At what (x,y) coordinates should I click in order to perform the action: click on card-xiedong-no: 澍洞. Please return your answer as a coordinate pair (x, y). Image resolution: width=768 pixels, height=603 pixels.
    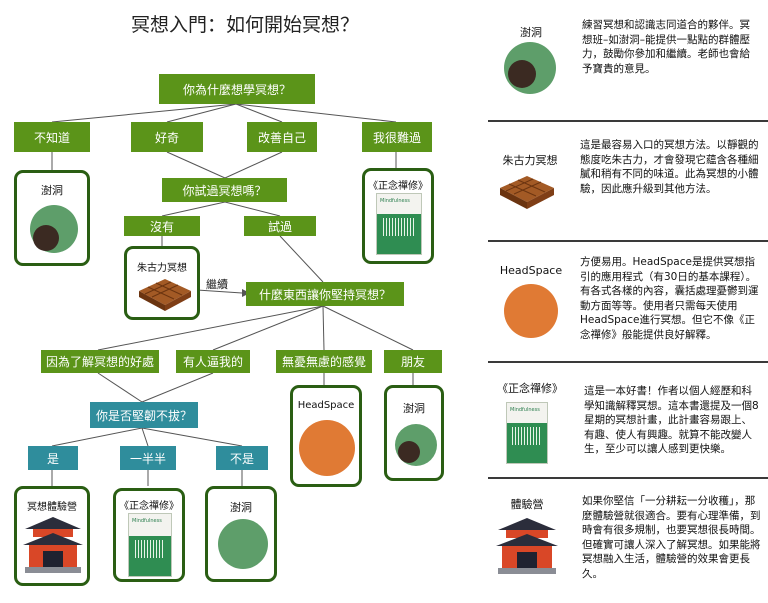
    Looking at the image, I should click on (241, 534).